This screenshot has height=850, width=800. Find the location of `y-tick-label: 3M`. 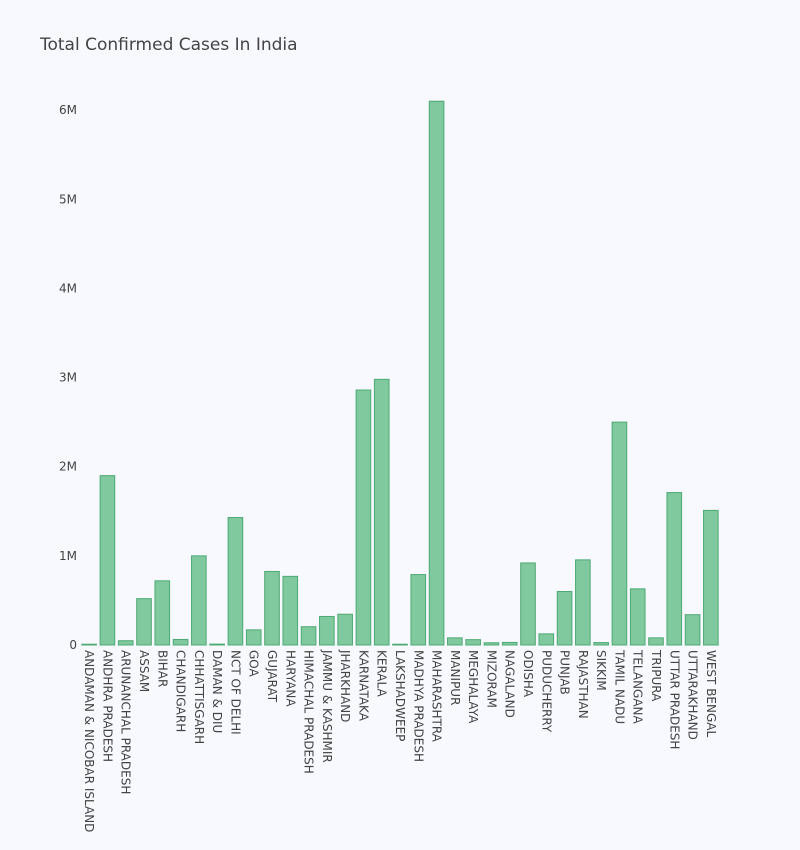

y-tick-label: 3M is located at coordinates (68, 378).